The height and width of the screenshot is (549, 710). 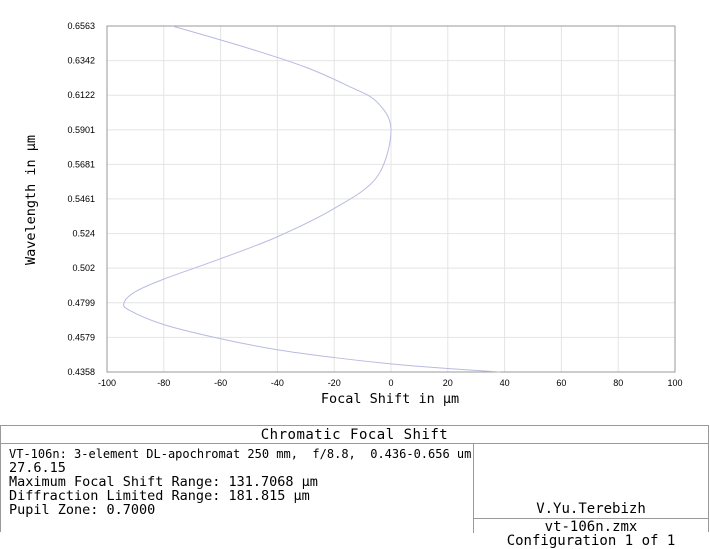 What do you see at coordinates (81, 26) in the screenshot?
I see `y-tick-label: 0.6563` at bounding box center [81, 26].